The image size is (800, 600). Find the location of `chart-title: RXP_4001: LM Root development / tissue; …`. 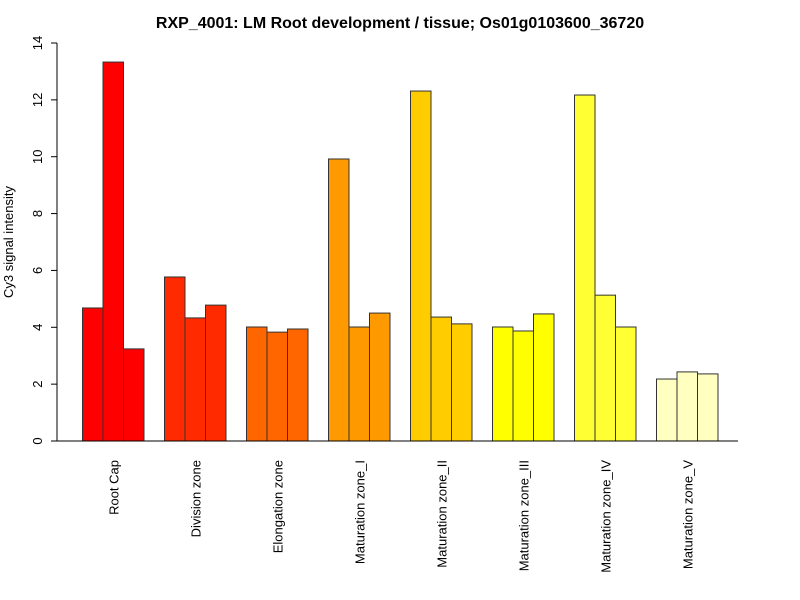

chart-title: RXP_4001: LM Root development / tissue; … is located at coordinates (400, 23).